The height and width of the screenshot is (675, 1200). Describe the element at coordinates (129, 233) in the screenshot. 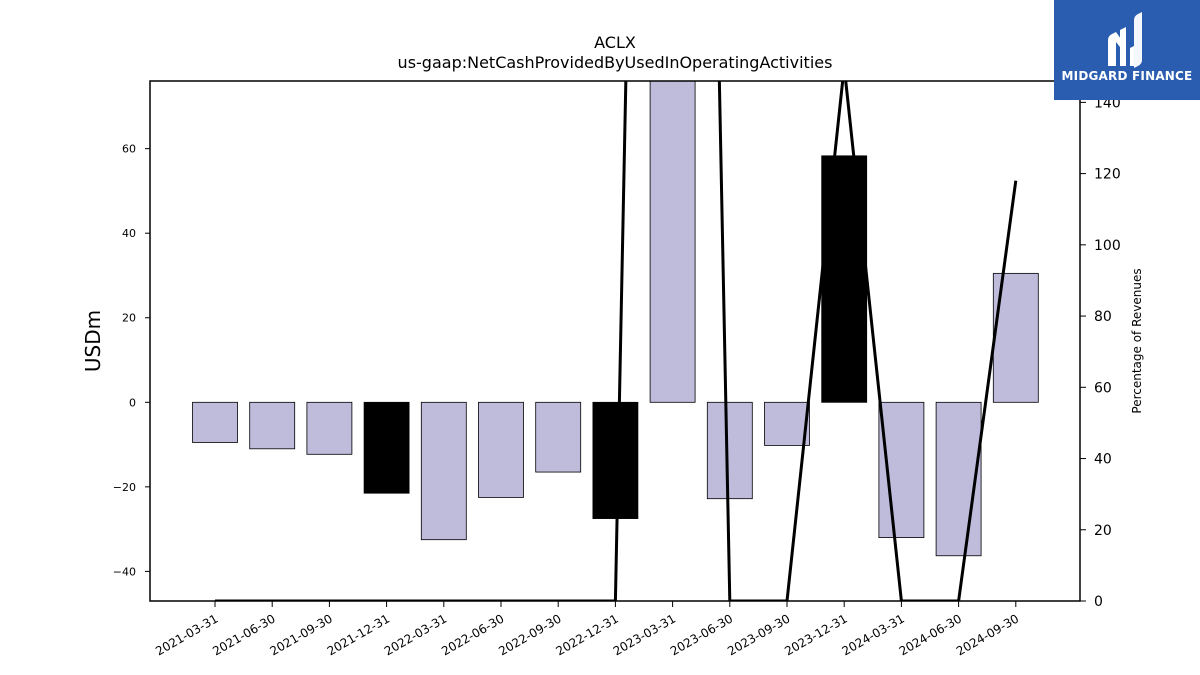

I see `y-tick-label: 40` at that location.